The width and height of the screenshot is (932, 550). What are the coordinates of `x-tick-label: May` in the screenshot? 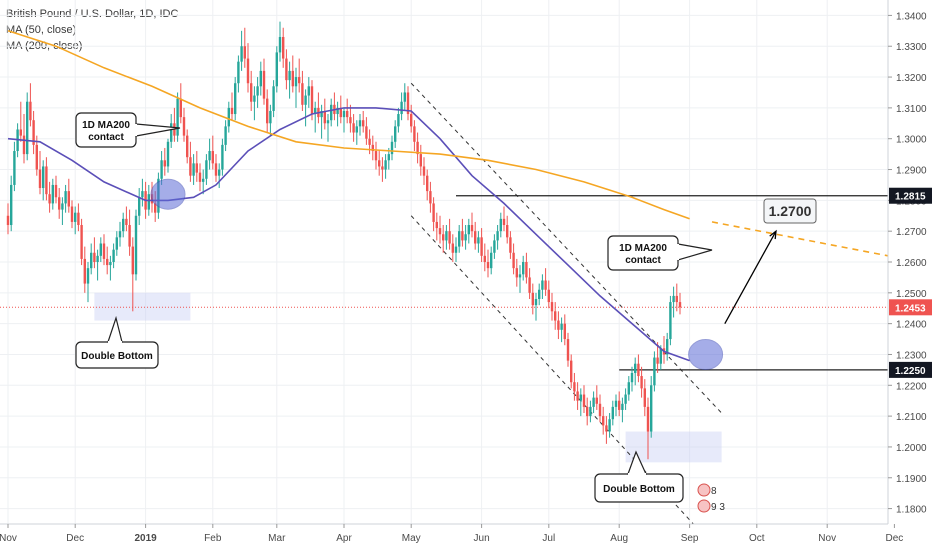 It's located at (411, 538).